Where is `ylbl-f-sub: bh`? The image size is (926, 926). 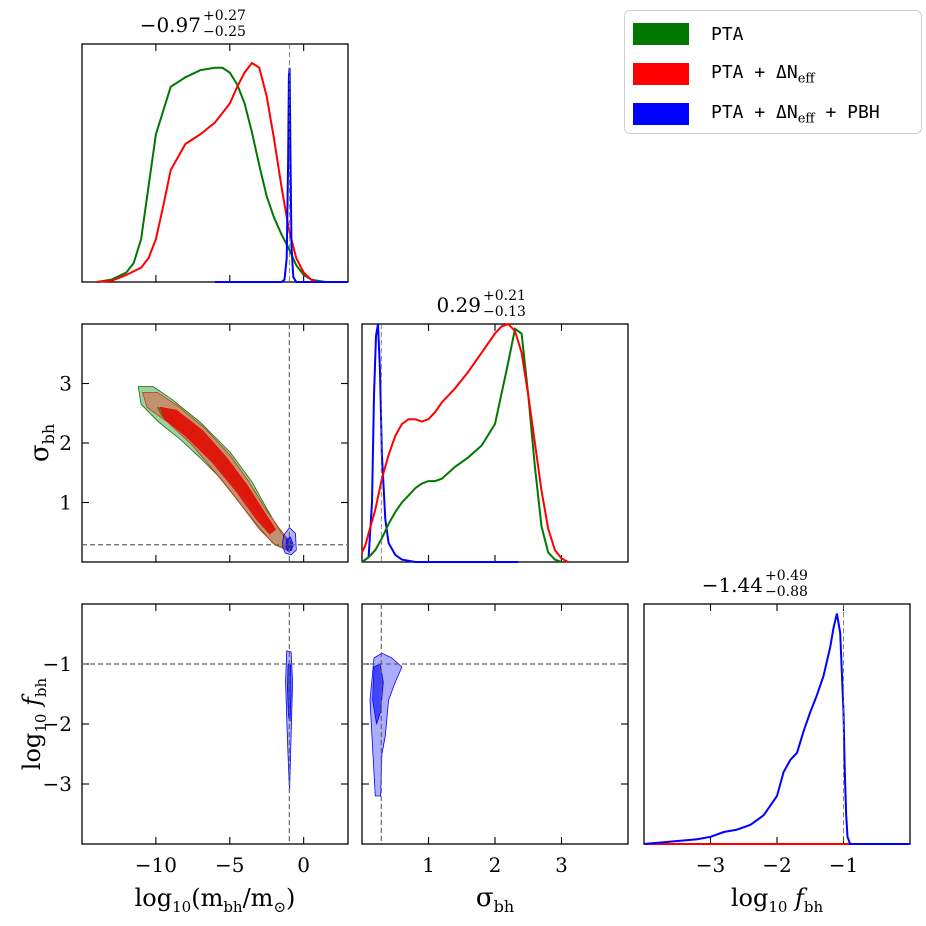 ylbl-f-sub: bh is located at coordinates (41, 687).